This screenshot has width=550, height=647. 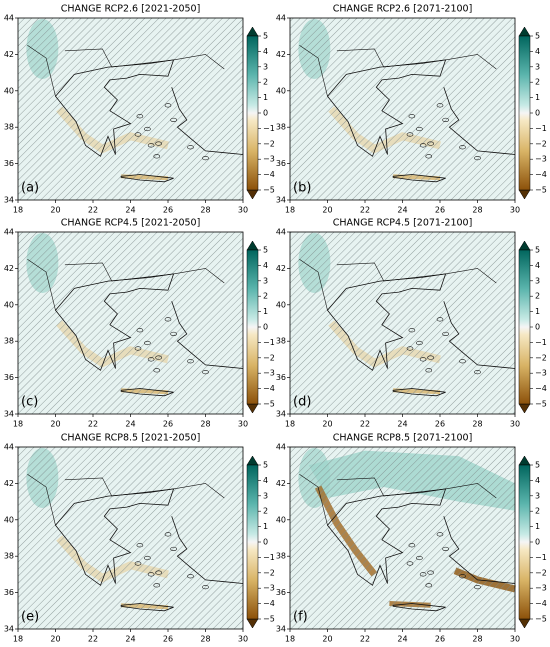 What do you see at coordinates (537, 511) in the screenshot?
I see `colorbar-tick-label: 2` at bounding box center [537, 511].